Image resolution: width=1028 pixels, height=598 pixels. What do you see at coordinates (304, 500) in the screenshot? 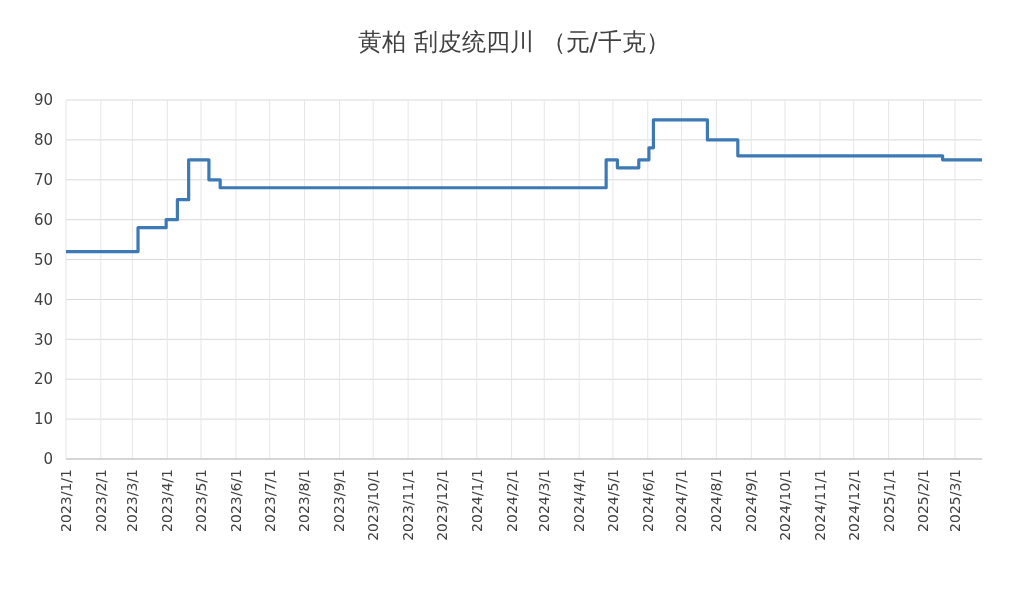
I see `x-tick-label: 2023/8/1` at bounding box center [304, 500].